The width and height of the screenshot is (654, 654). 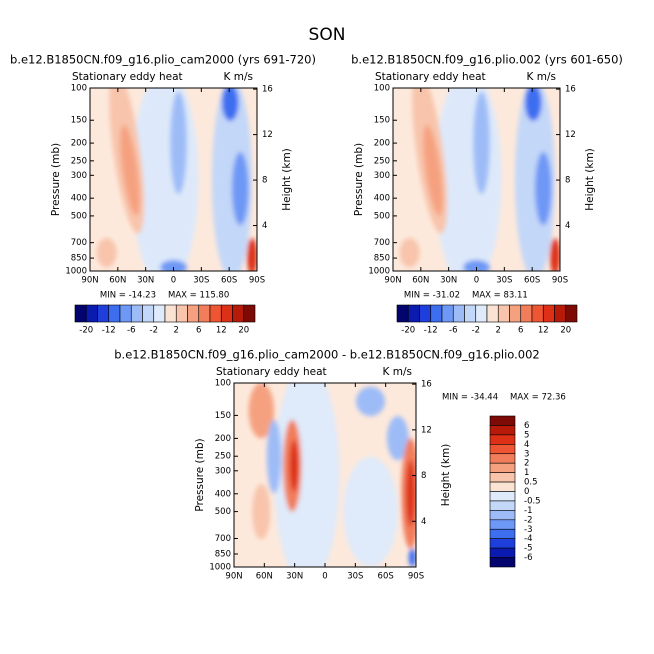 What do you see at coordinates (528, 549) in the screenshot?
I see `colorbar-label: -5` at bounding box center [528, 549].